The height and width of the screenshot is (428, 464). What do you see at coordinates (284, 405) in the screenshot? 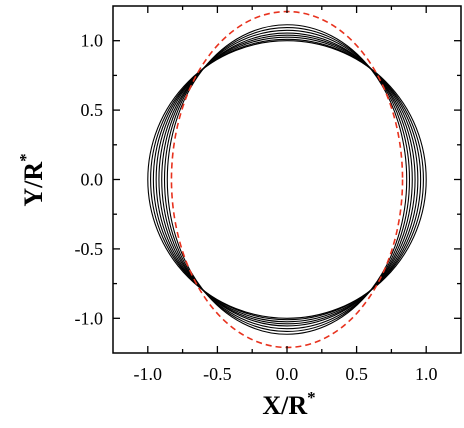
I see `x-axis-title-main: X/R` at bounding box center [284, 405].